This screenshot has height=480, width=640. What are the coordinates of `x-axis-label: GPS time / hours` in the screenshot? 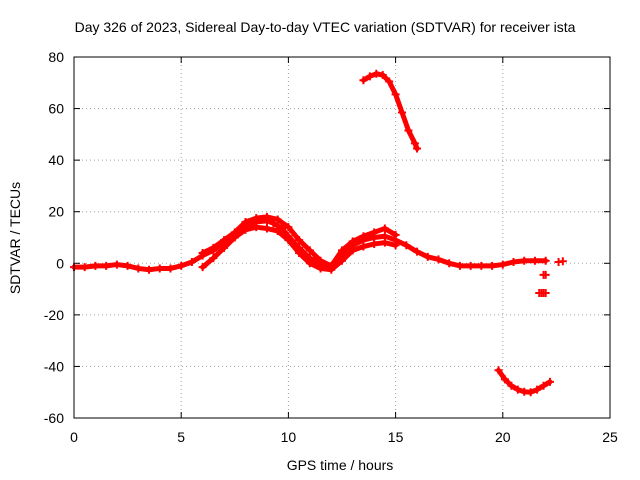 It's located at (340, 465).